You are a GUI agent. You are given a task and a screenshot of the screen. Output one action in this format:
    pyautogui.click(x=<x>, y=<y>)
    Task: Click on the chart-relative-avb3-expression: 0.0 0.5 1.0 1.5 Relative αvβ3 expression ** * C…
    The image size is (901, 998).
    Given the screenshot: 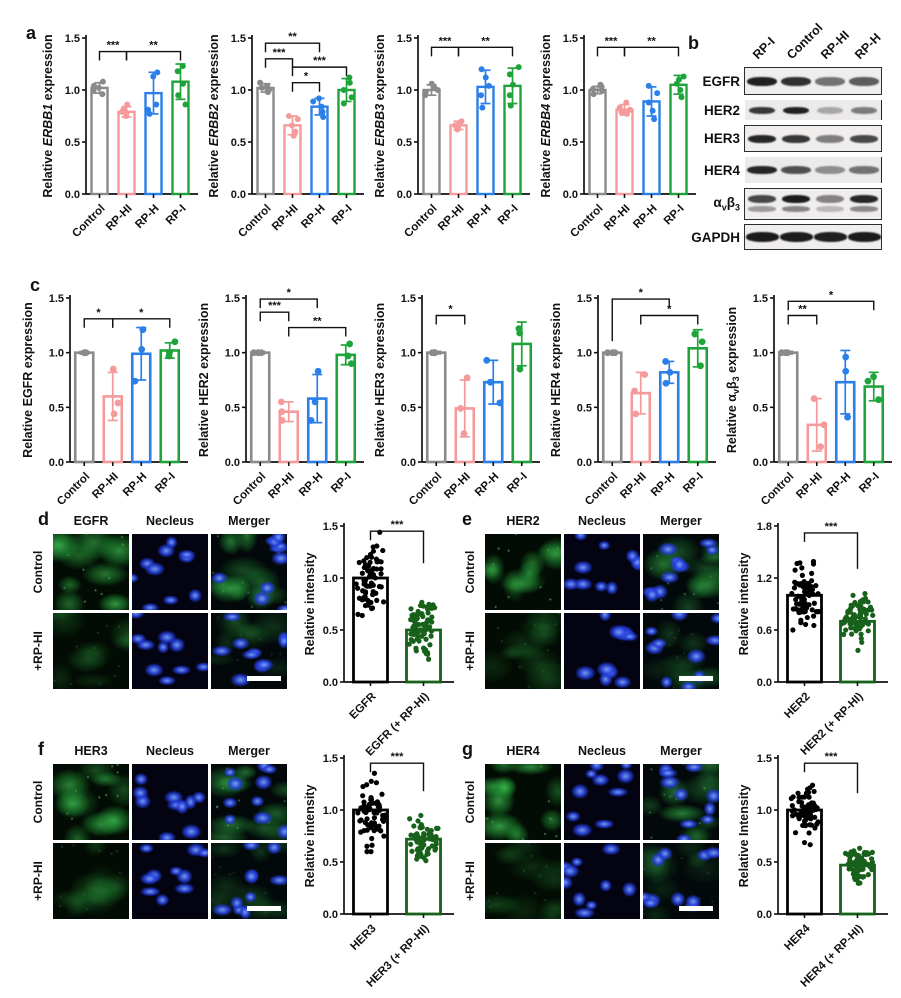 What is the action you would take?
    pyautogui.click(x=808, y=400)
    